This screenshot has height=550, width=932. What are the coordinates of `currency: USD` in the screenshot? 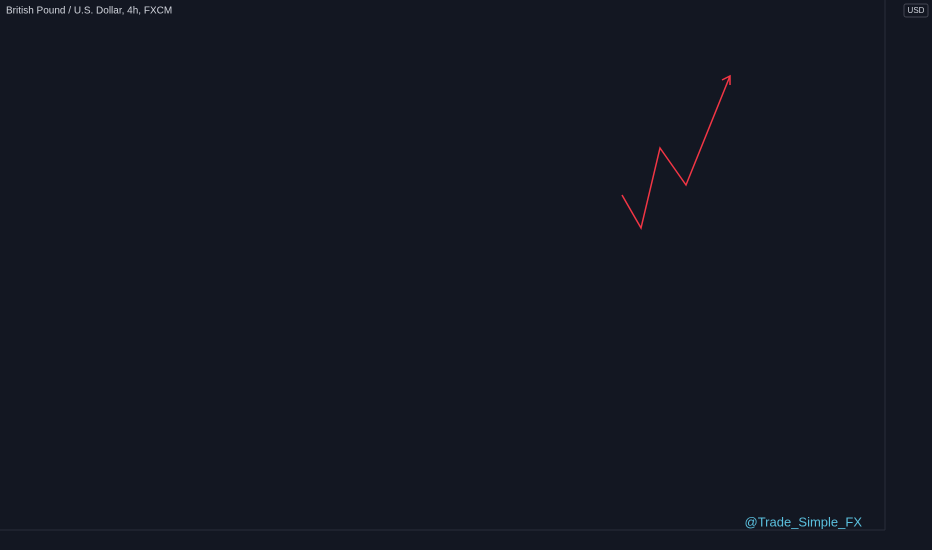 It's located at (916, 10).